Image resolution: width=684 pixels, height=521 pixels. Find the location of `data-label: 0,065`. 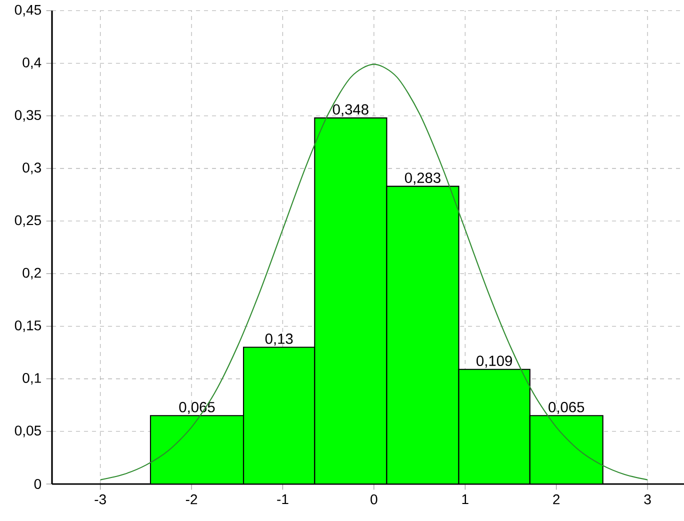

data-label: 0,065 is located at coordinates (566, 408).